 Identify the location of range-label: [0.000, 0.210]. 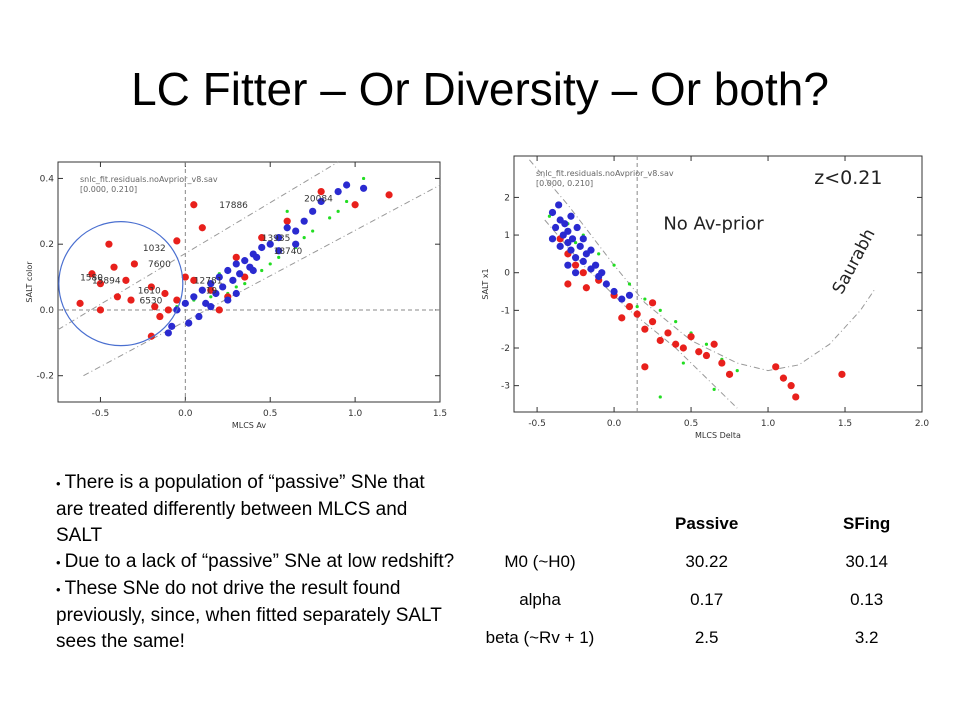
(108, 189).